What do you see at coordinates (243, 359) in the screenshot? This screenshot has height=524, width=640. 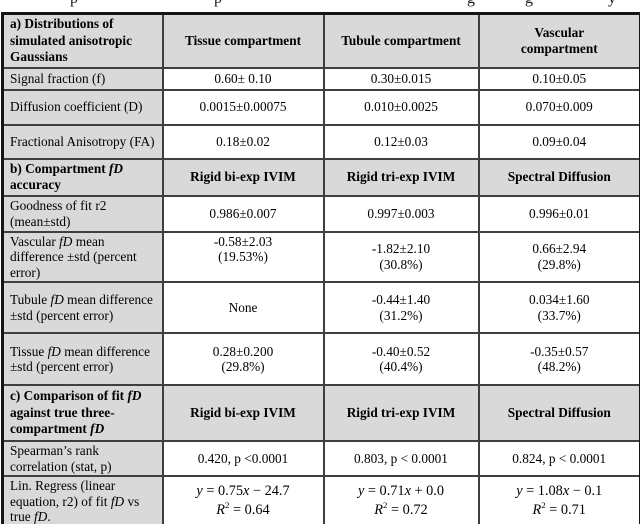 I see `value-cell: 0.28±0.200 (29.8%)` at bounding box center [243, 359].